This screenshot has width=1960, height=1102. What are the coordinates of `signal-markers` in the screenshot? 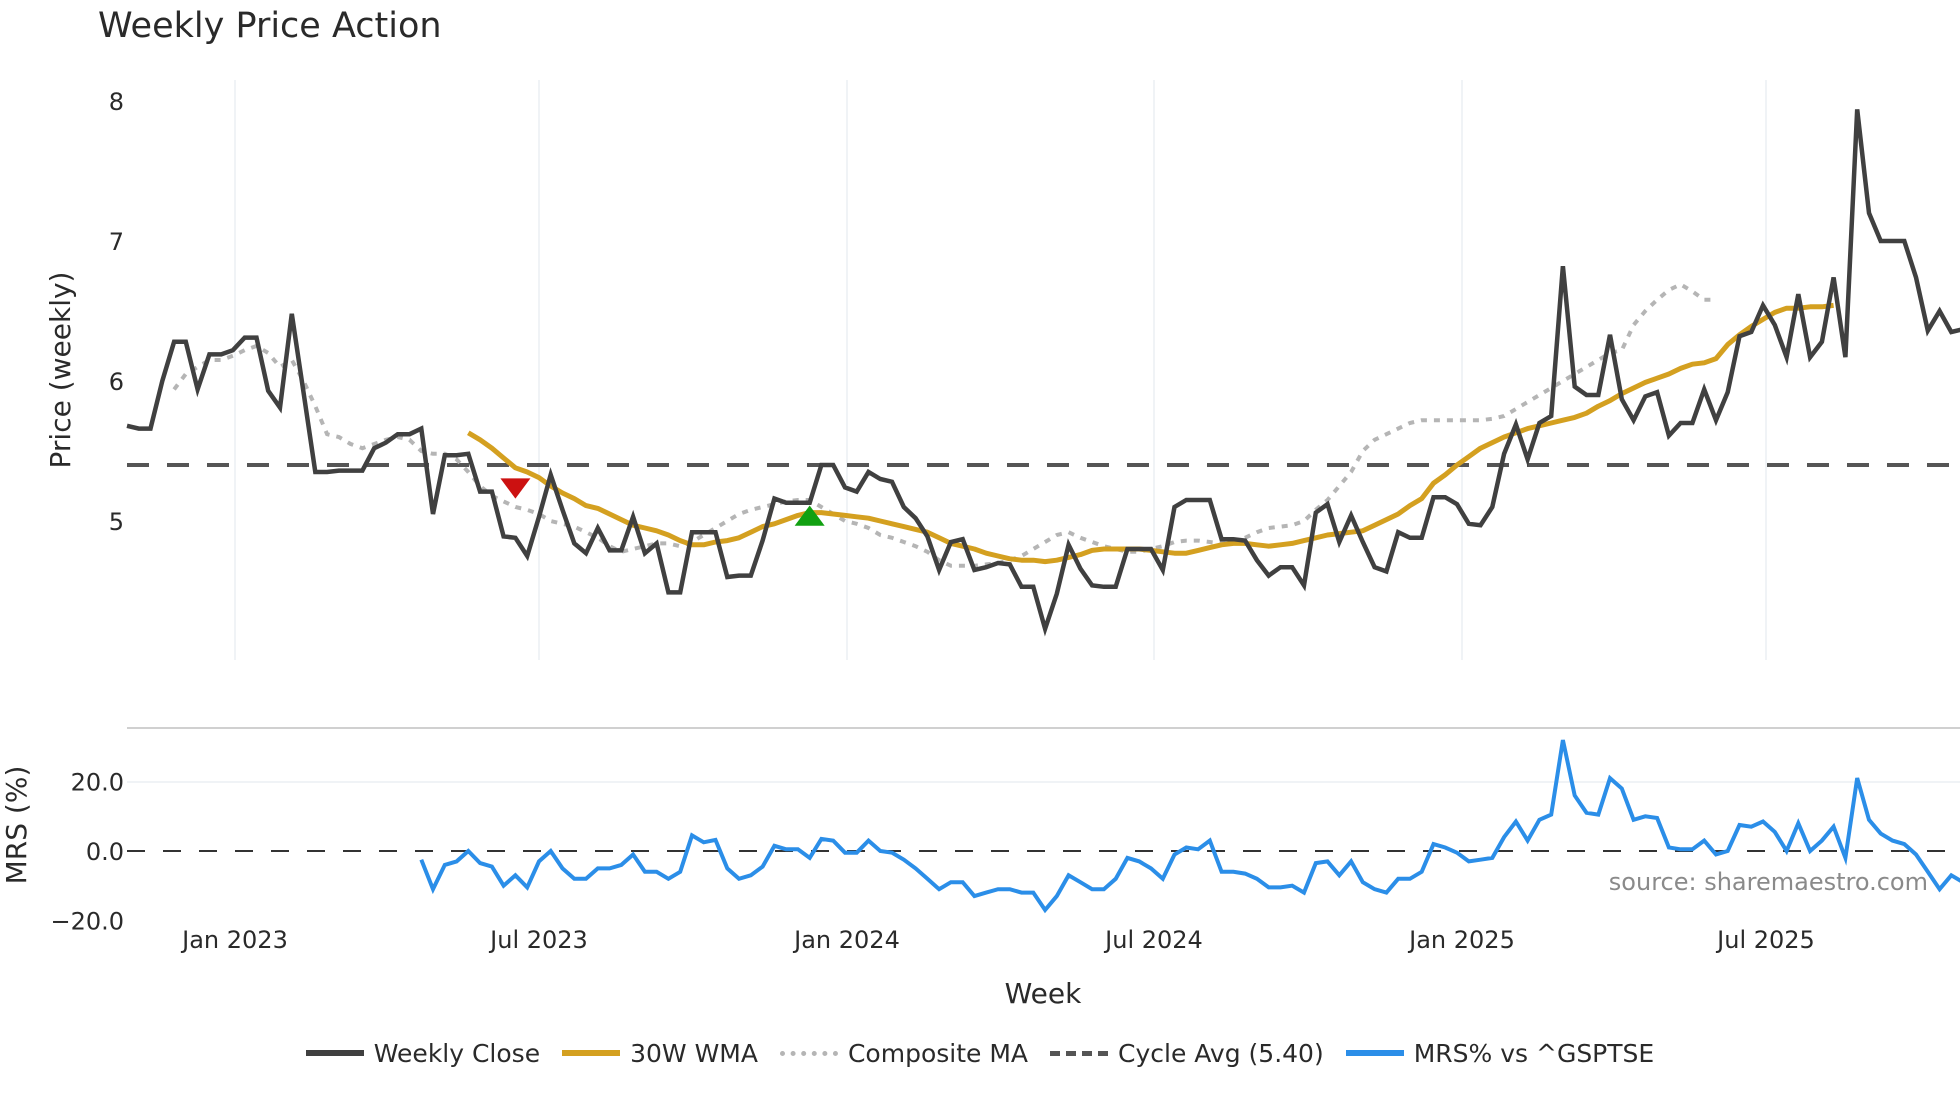 It's located at (662, 502).